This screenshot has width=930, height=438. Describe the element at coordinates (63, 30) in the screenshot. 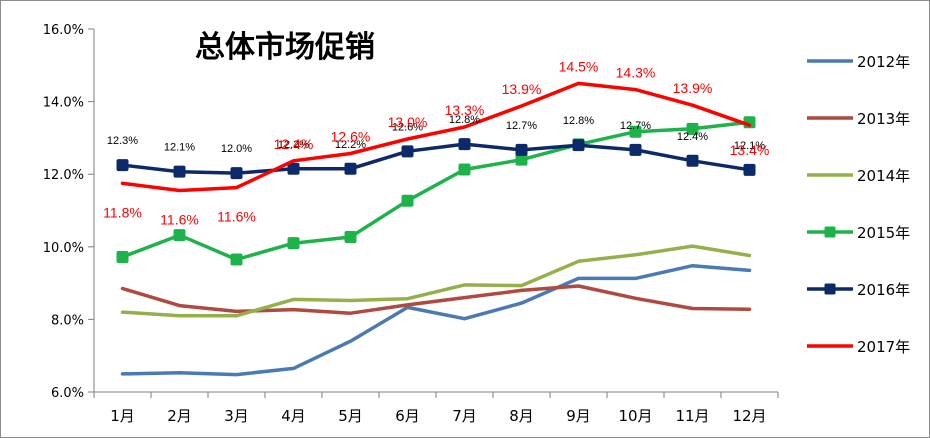

I see `y-tick-label: 16.0%` at that location.